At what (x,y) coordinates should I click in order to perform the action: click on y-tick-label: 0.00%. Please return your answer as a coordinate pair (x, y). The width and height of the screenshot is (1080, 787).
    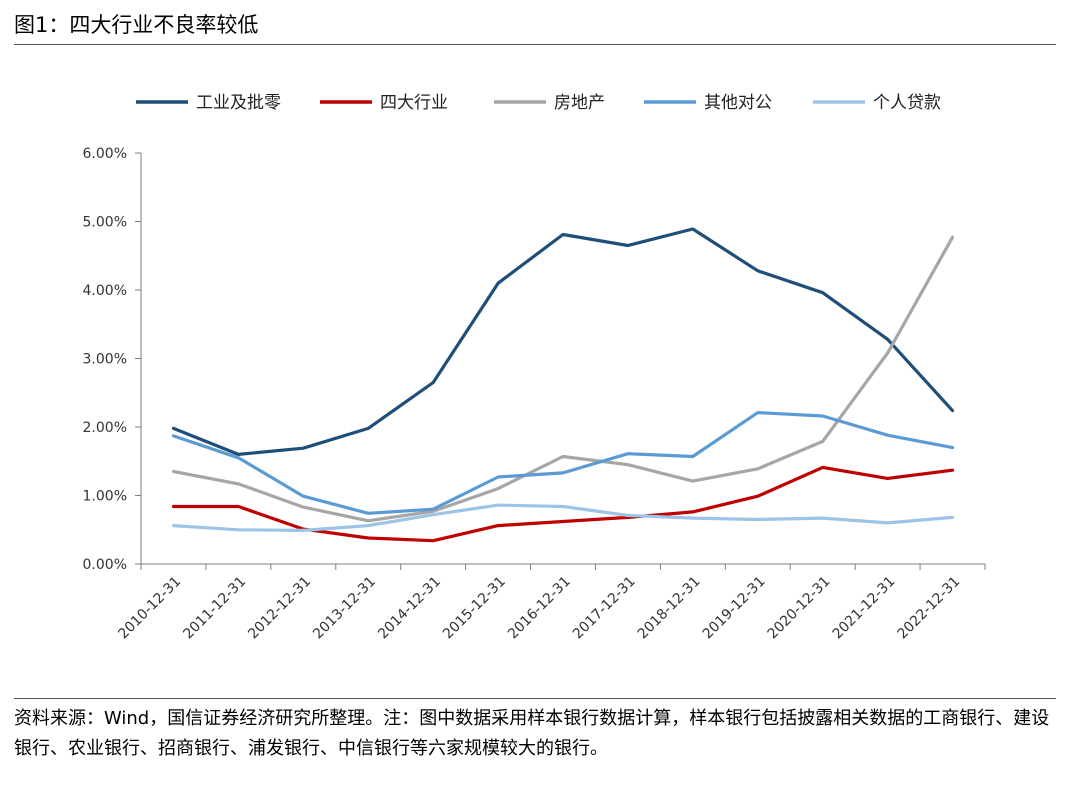
    Looking at the image, I should click on (105, 565).